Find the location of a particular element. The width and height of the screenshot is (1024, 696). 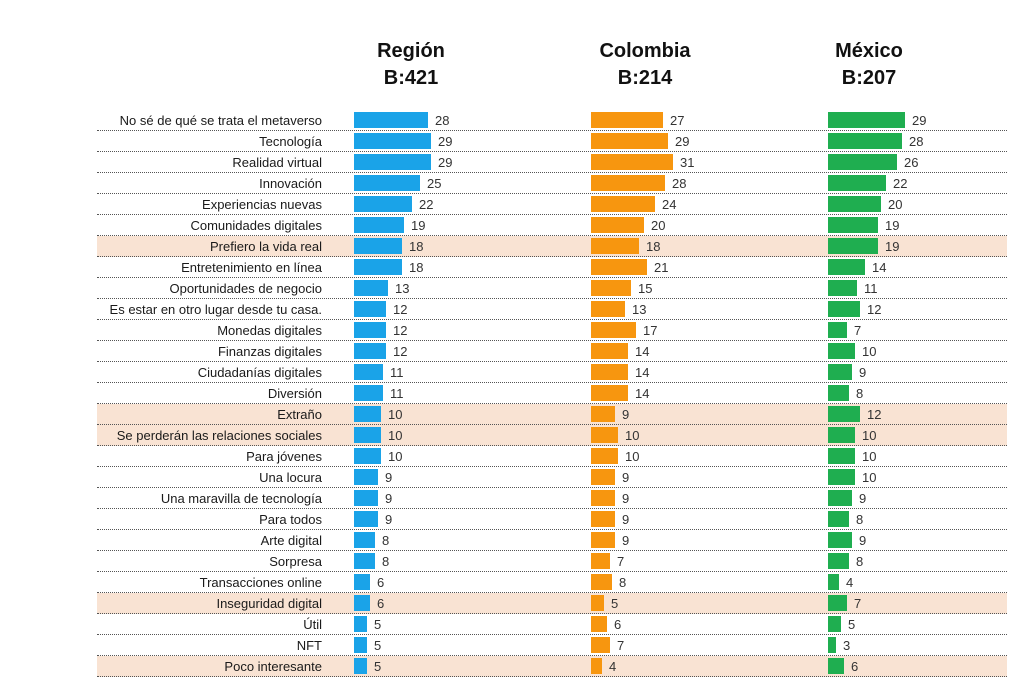

data-label: 21 is located at coordinates (661, 267).